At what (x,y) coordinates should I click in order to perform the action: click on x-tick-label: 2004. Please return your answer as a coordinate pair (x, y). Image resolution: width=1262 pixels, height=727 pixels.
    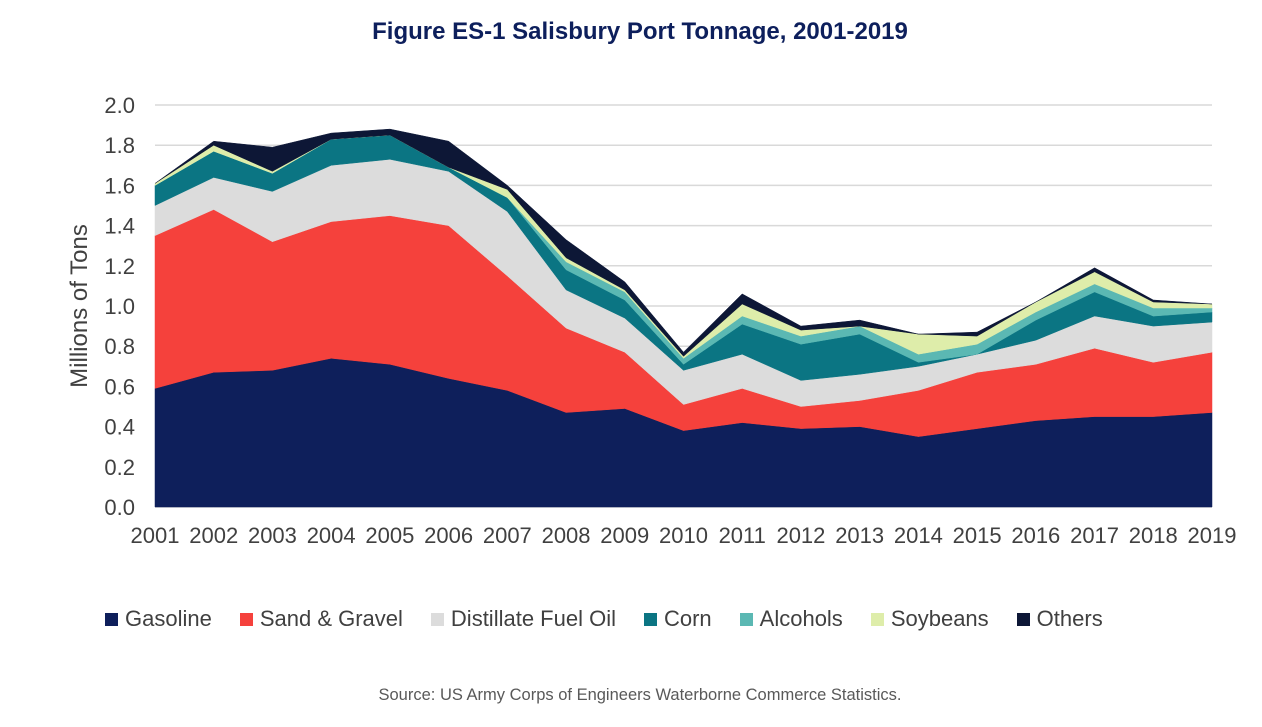
    Looking at the image, I should click on (331, 535).